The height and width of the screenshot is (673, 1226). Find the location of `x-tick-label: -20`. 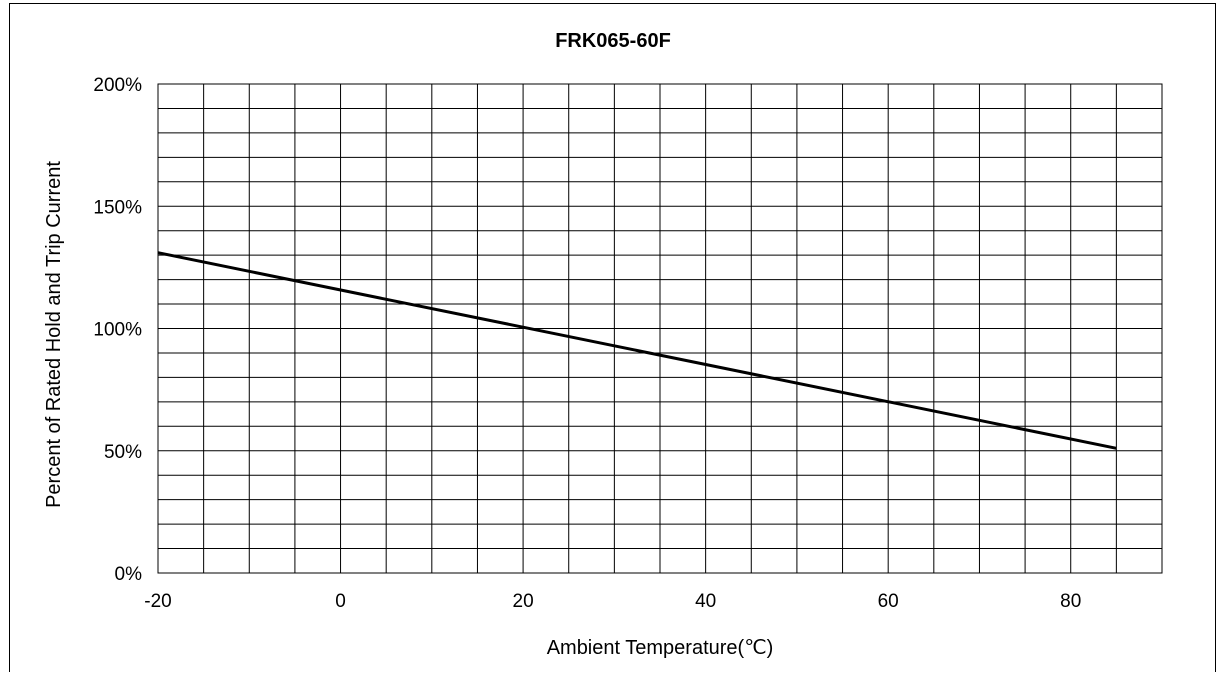

x-tick-label: -20 is located at coordinates (157, 601).